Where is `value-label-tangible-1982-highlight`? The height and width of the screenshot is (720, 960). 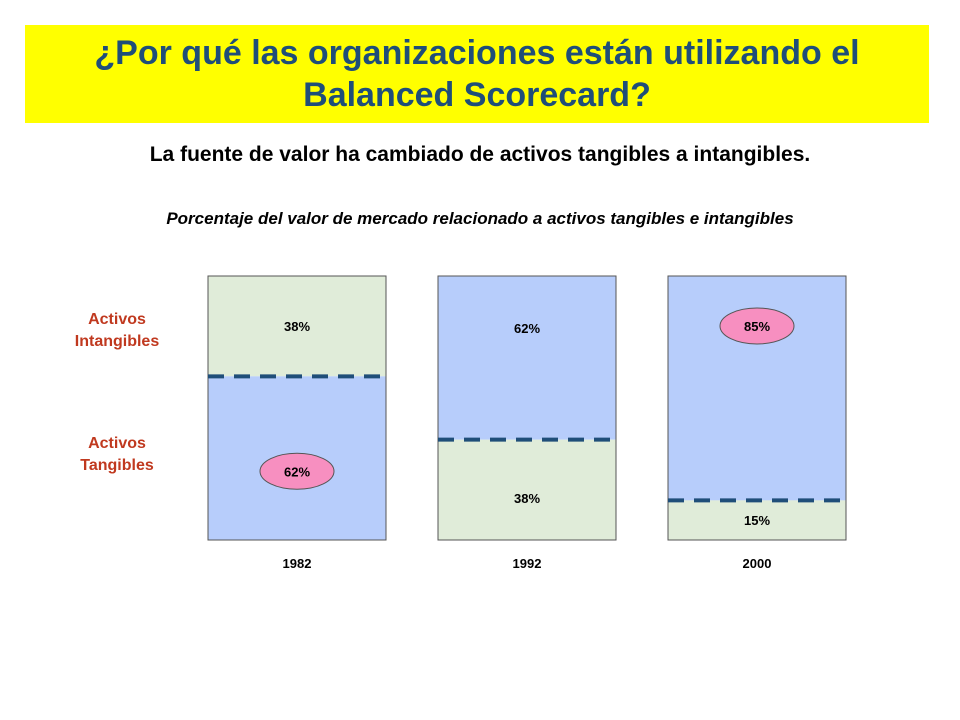
value-label-tangible-1982-highlight is located at coordinates (297, 471).